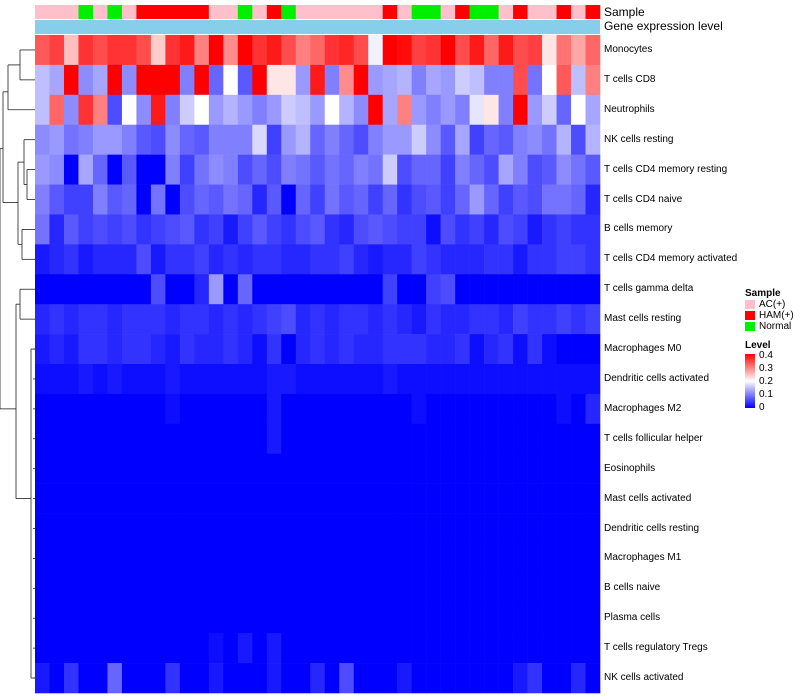 This screenshot has height=700, width=800. Describe the element at coordinates (639, 139) in the screenshot. I see `row-label: NK cells resting` at that location.